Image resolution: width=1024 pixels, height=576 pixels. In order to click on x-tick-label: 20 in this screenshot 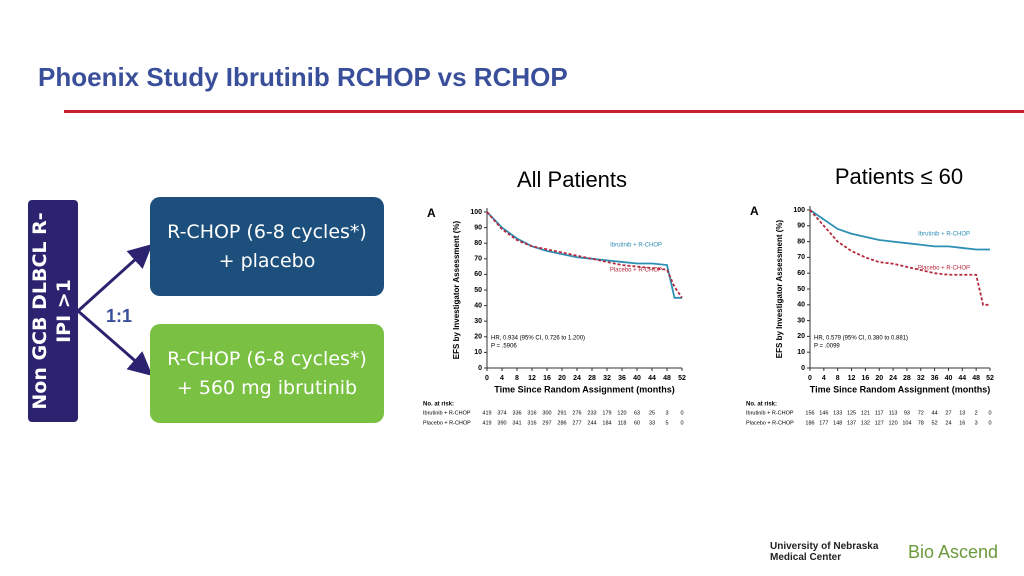, I will do `click(562, 378)`.